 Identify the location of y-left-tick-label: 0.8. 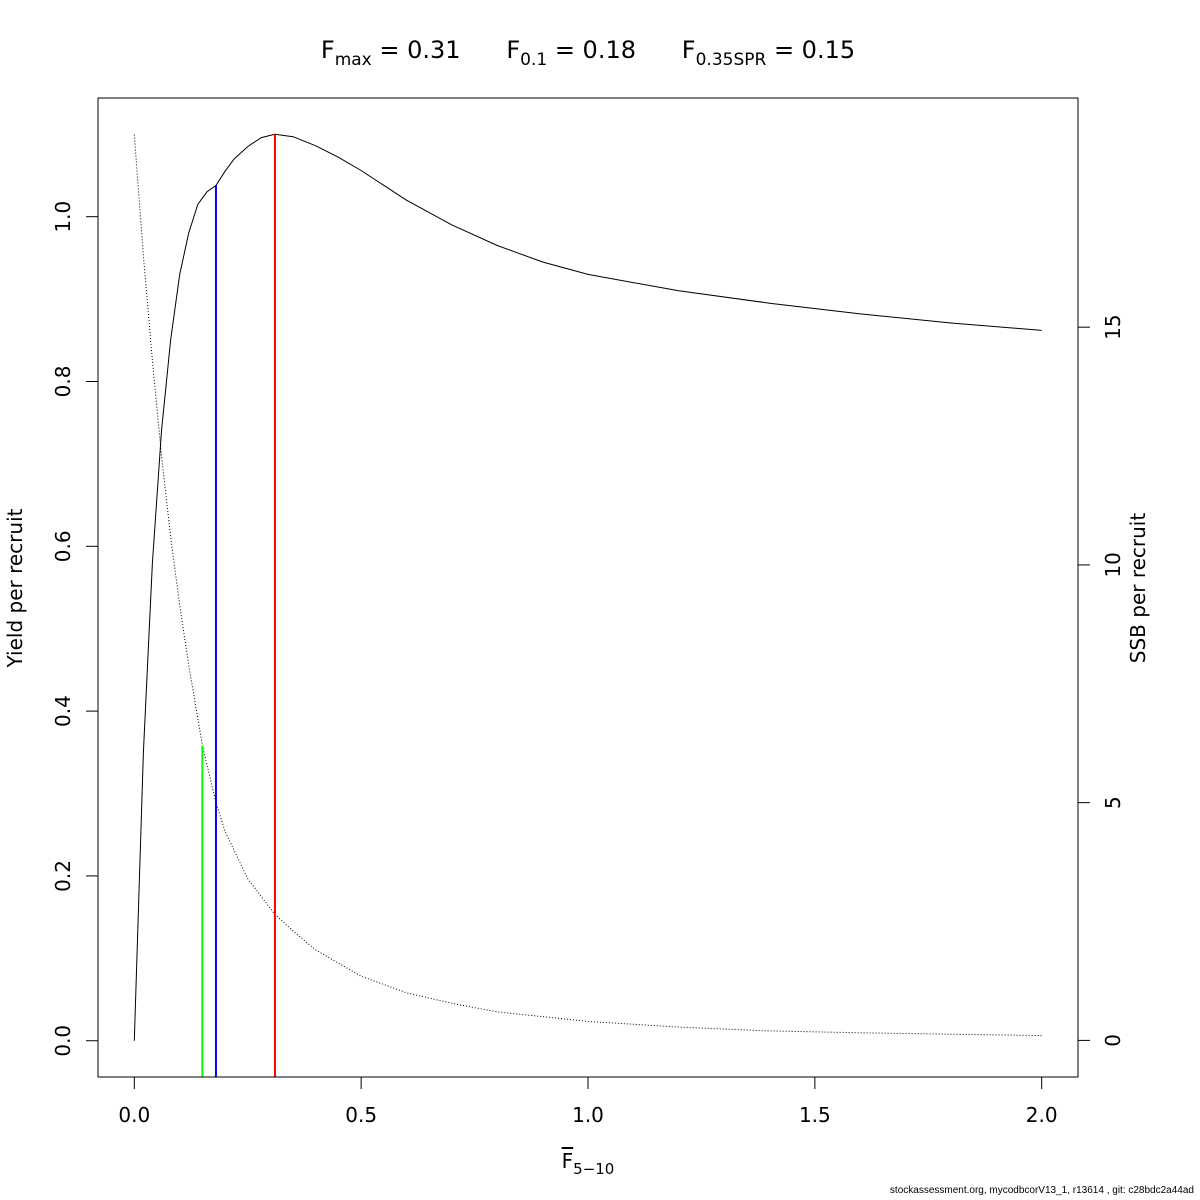
(63, 382).